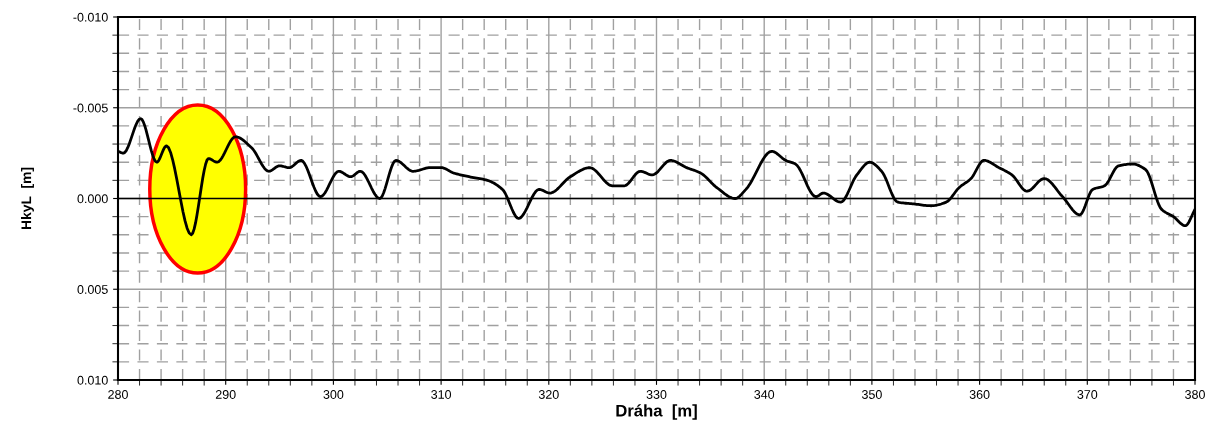 The image size is (1215, 421). I want to click on x-tick-label: 370, so click(1087, 394).